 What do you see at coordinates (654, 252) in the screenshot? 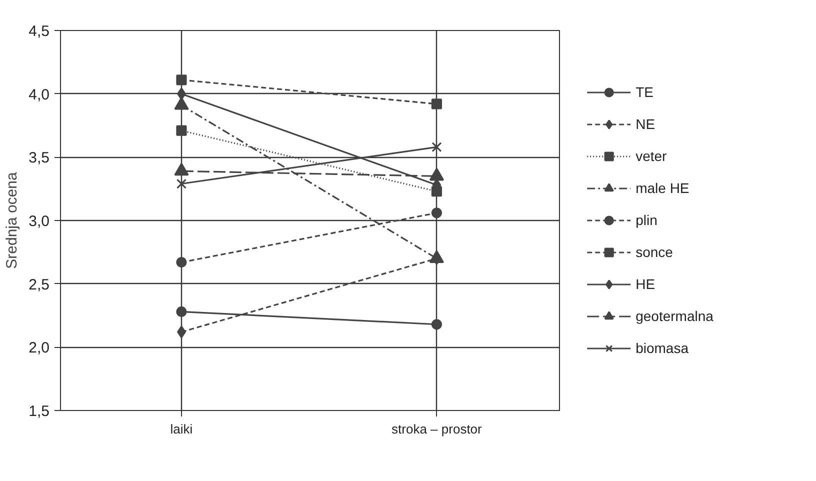
I see `legend-label: sonce` at bounding box center [654, 252].